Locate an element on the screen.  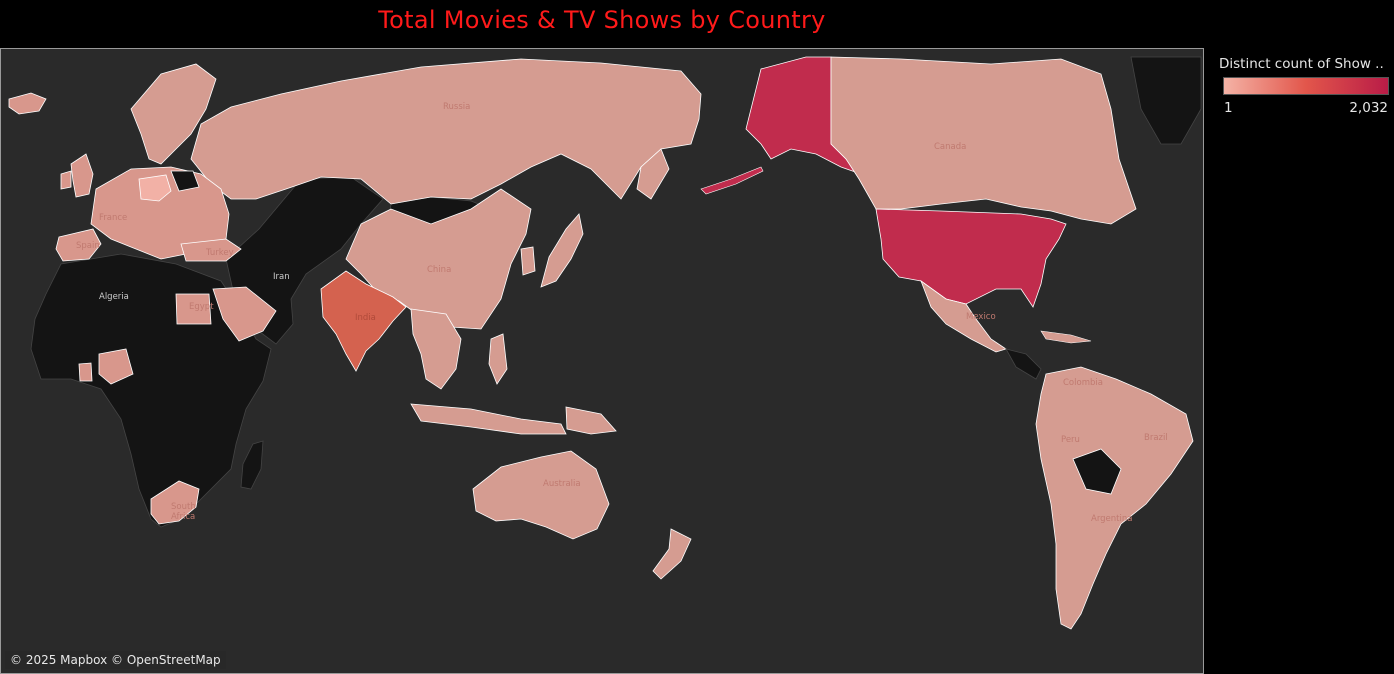
country-poland is located at coordinates (155, 188).